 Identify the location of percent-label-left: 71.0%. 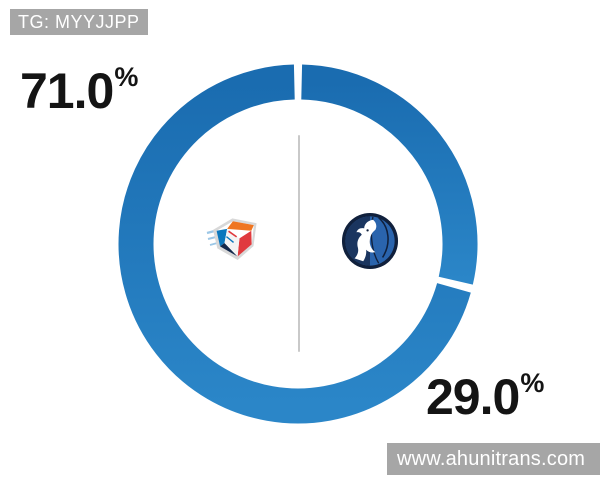
(79, 91).